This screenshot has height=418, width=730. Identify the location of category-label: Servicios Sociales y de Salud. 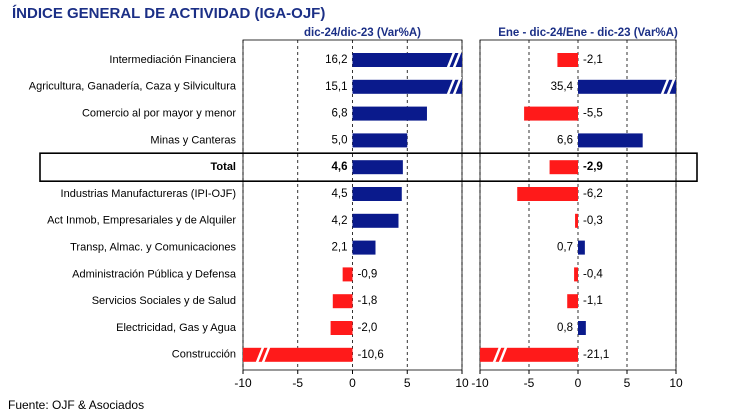
(164, 301).